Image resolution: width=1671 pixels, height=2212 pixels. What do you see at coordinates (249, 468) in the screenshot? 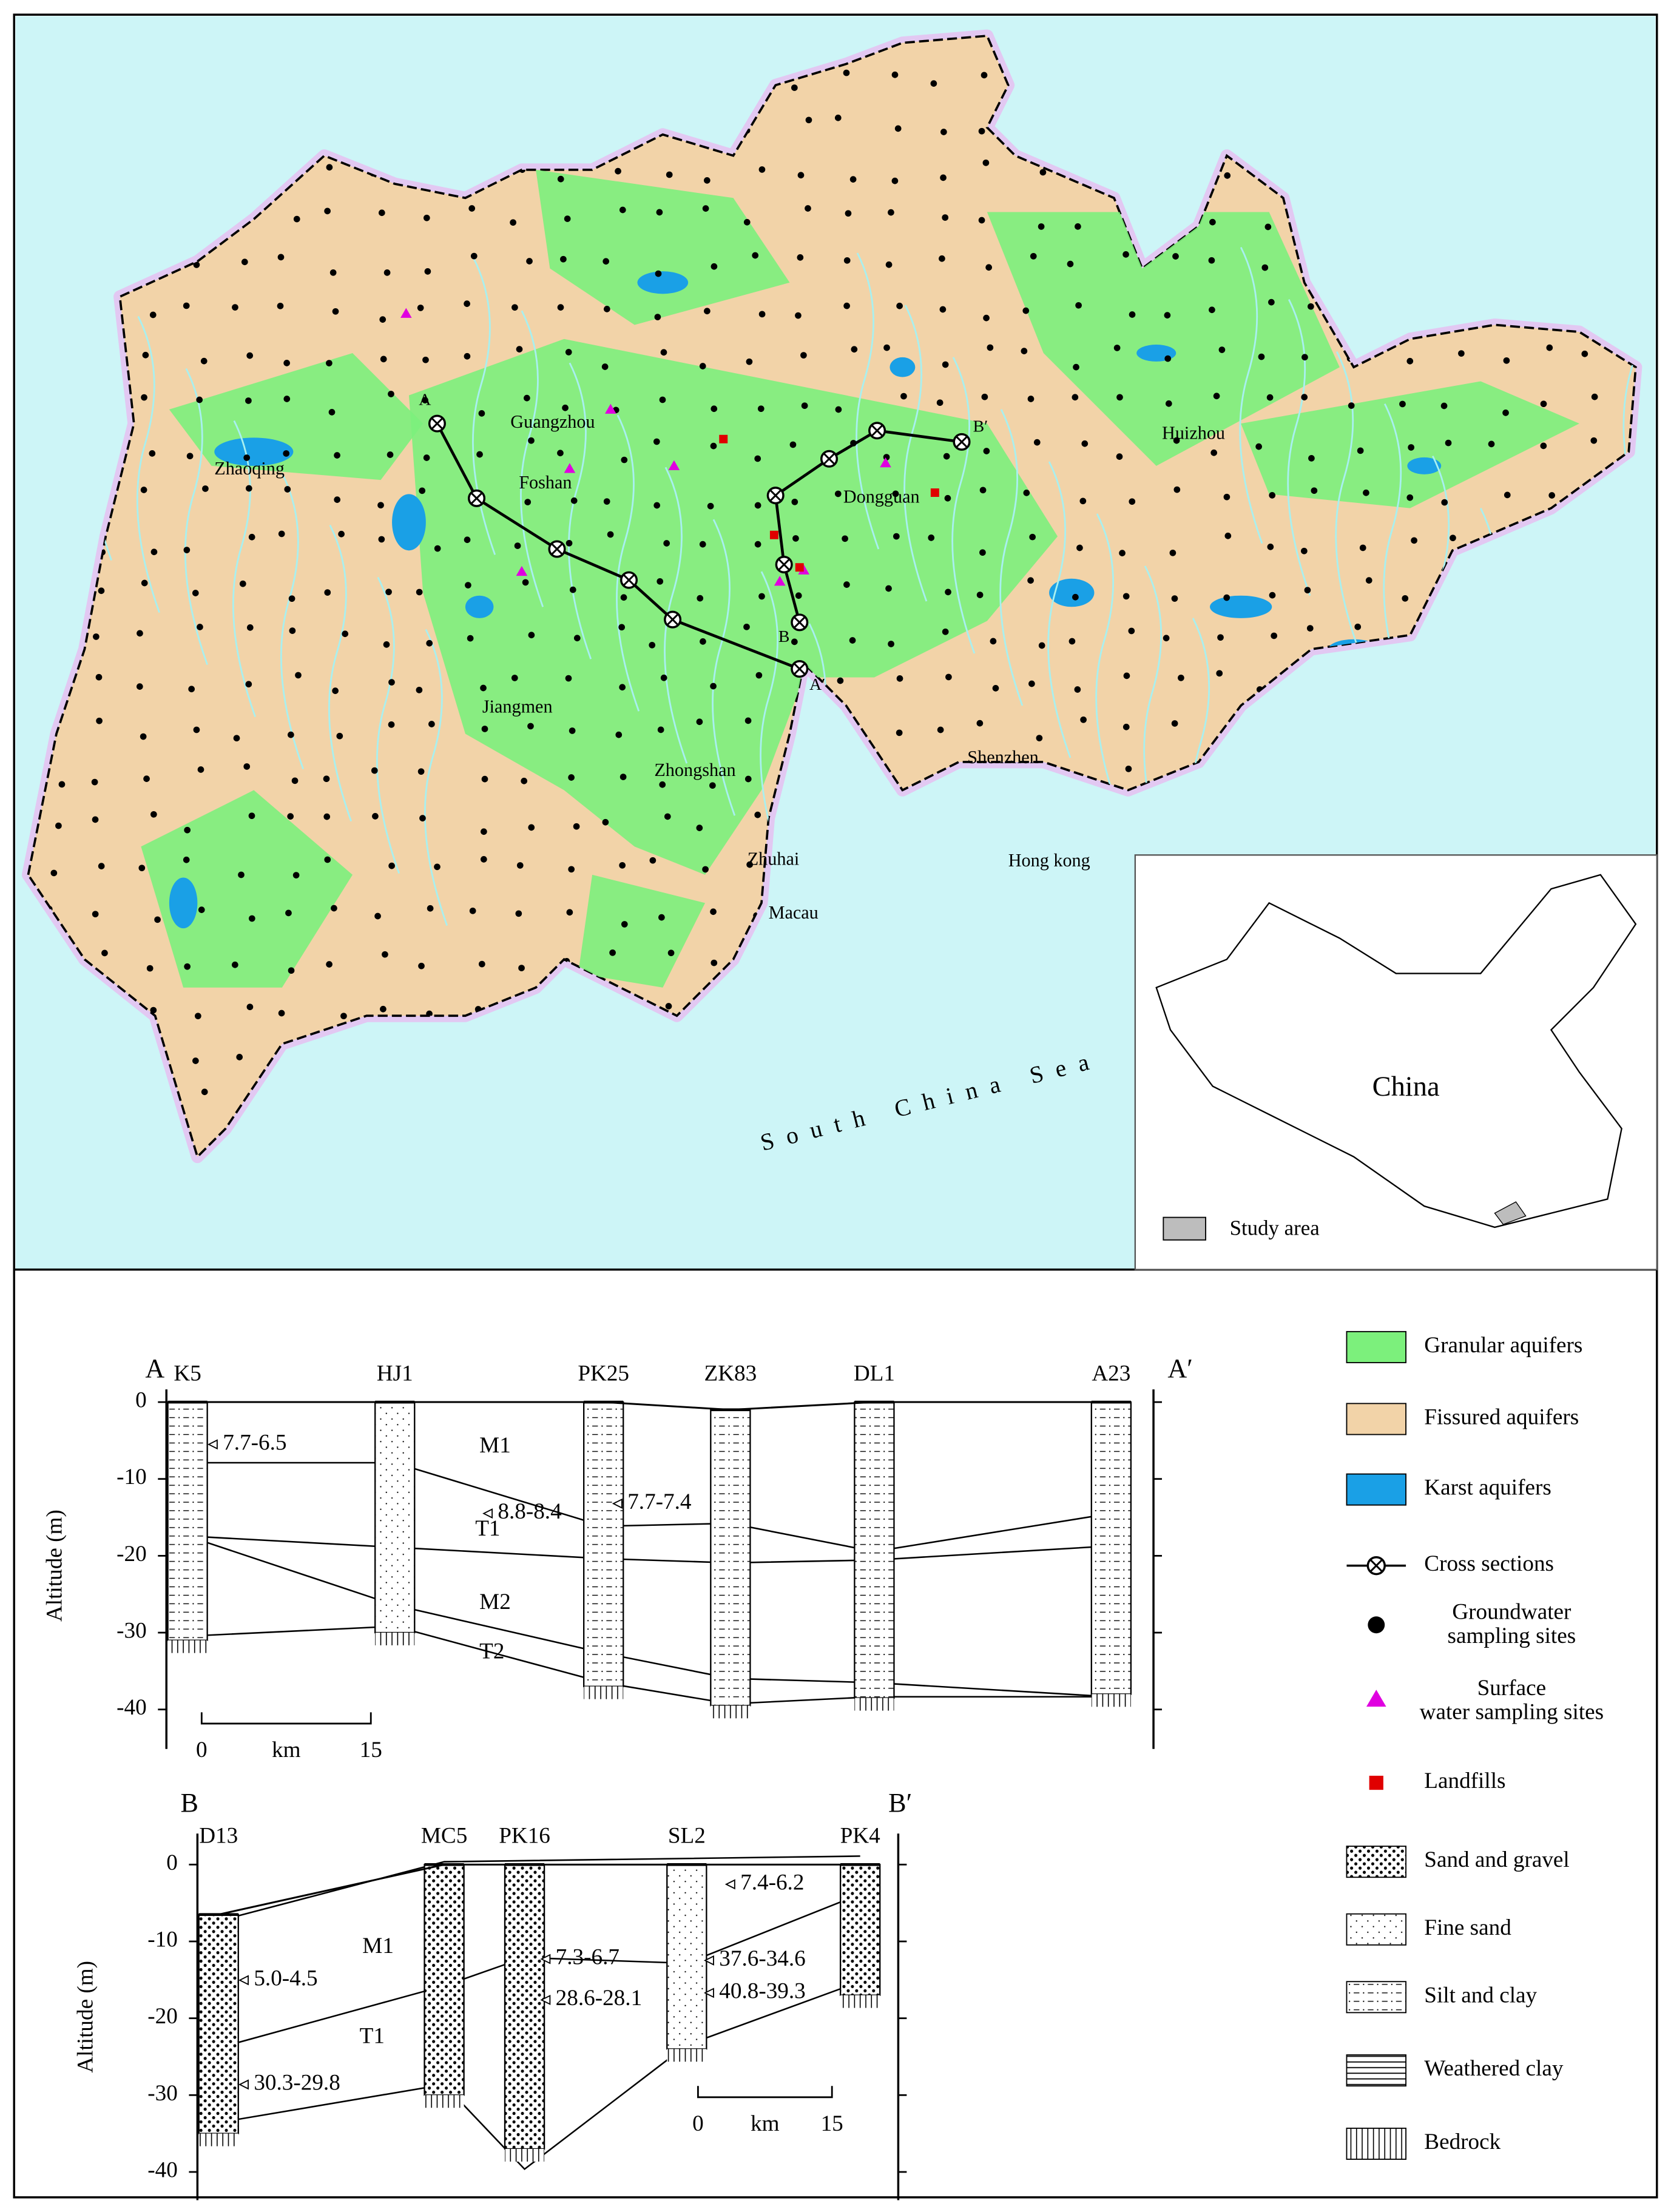
I see `city-label: Zhaoqing` at bounding box center [249, 468].